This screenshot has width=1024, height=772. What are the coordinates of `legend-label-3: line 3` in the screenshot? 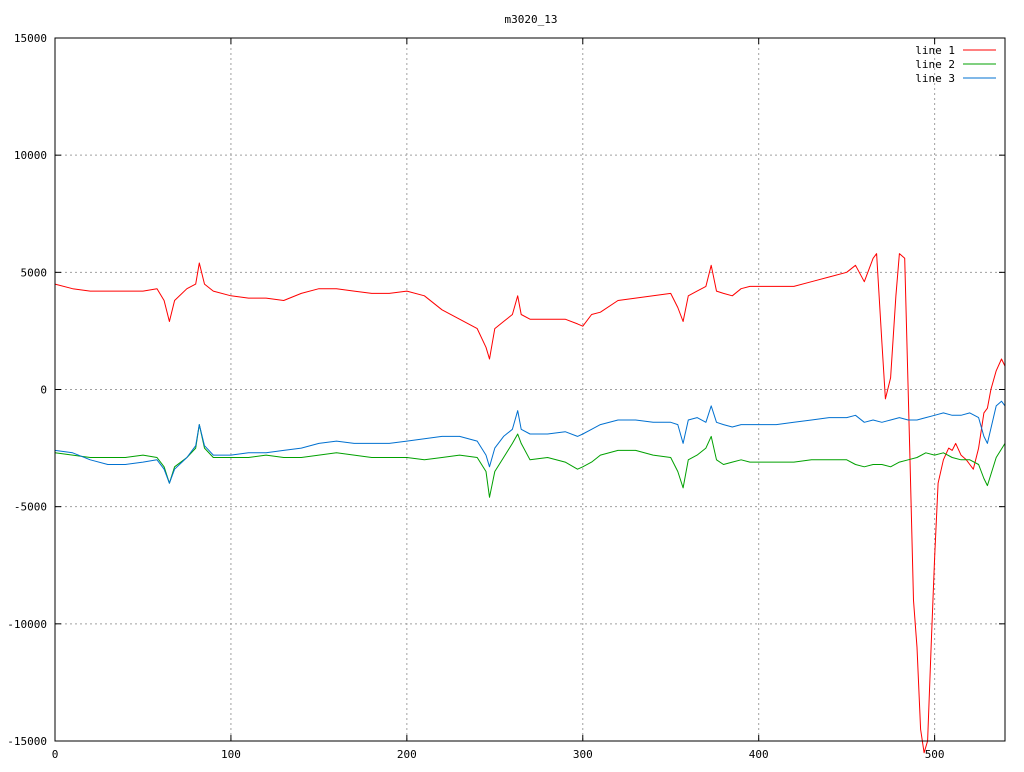 It's located at (935, 78).